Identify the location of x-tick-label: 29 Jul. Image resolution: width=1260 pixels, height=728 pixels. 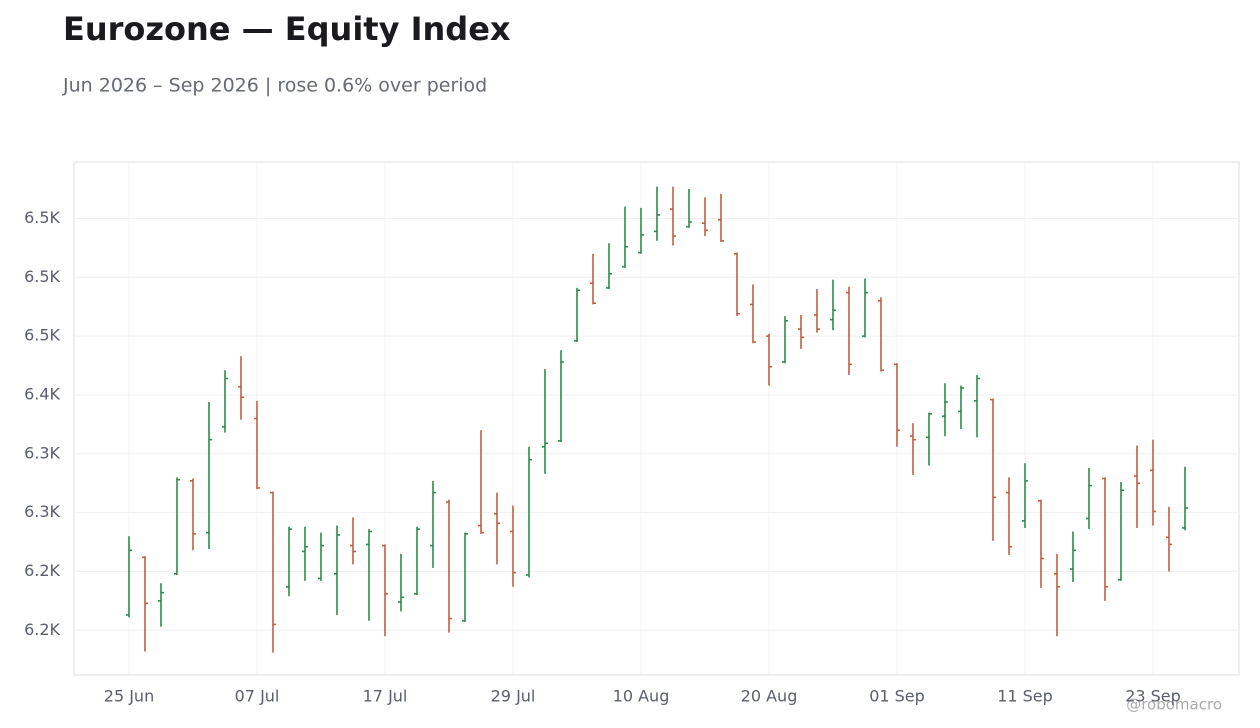
(513, 696).